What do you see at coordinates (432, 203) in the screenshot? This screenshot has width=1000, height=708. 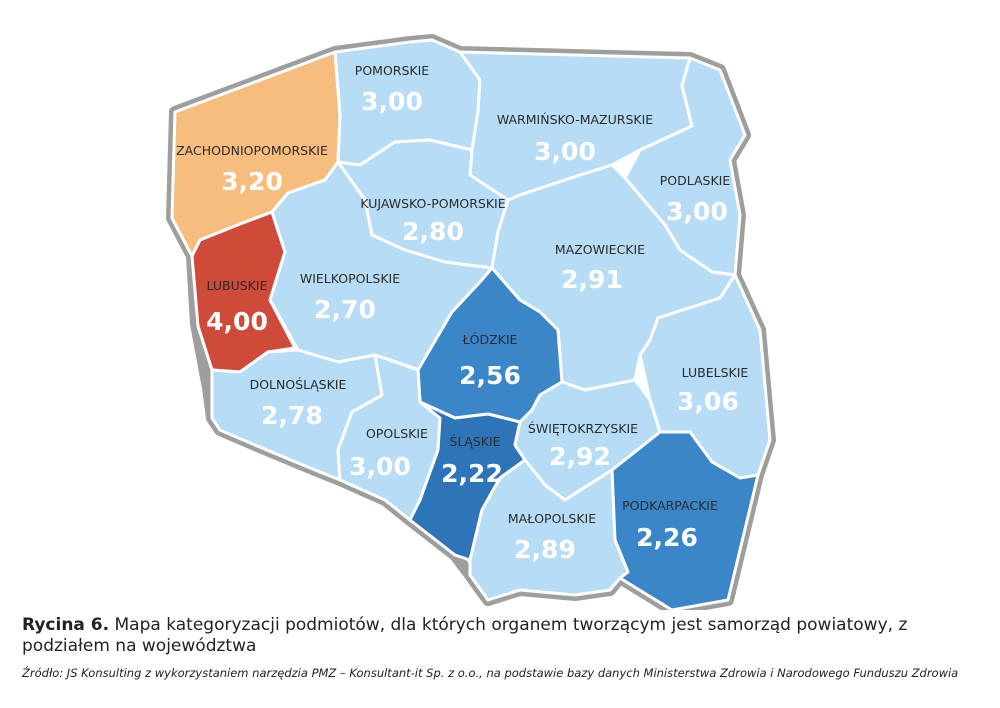 I see `region-name: KUJAWSKO-POMORSKIE` at bounding box center [432, 203].